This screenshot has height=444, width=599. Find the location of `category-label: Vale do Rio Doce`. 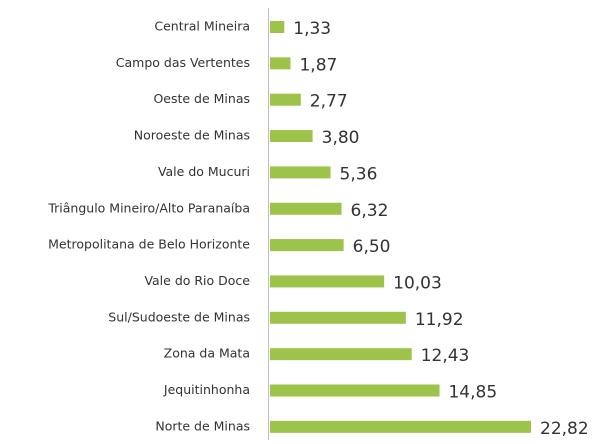

category-label: Vale do Rio Doce is located at coordinates (197, 280).